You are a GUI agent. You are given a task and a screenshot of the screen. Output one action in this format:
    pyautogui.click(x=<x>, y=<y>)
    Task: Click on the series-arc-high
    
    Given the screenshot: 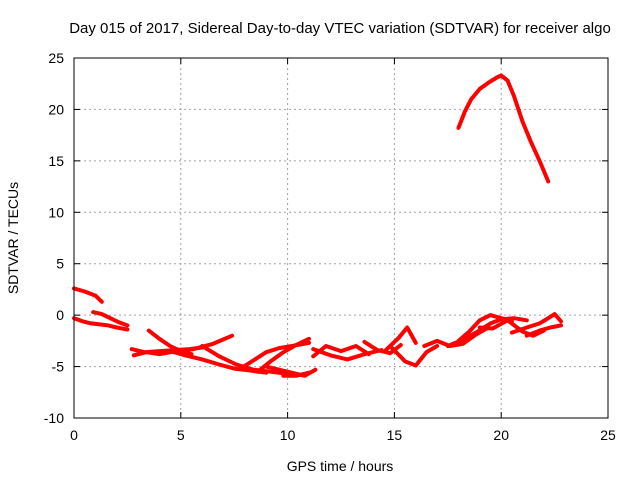 What is the action you would take?
    pyautogui.click(x=503, y=128)
    